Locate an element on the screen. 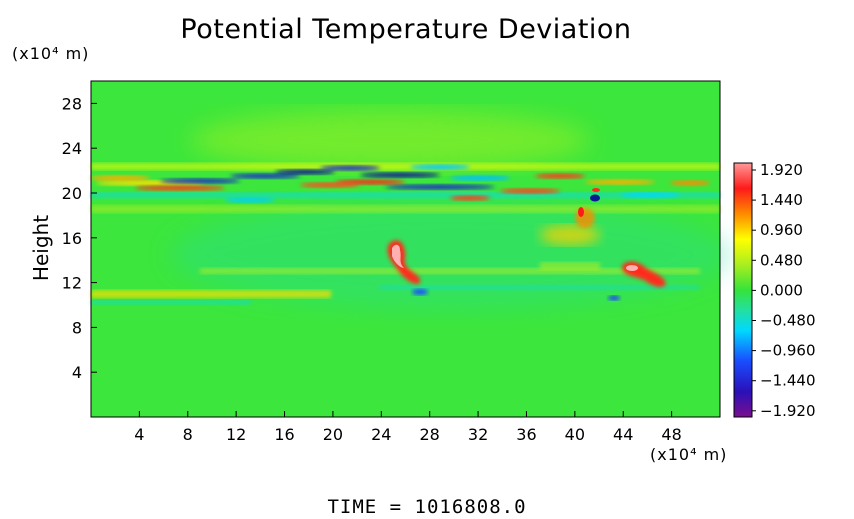 This screenshot has width=854, height=519. y-tick-label: 24 is located at coordinates (72, 148).